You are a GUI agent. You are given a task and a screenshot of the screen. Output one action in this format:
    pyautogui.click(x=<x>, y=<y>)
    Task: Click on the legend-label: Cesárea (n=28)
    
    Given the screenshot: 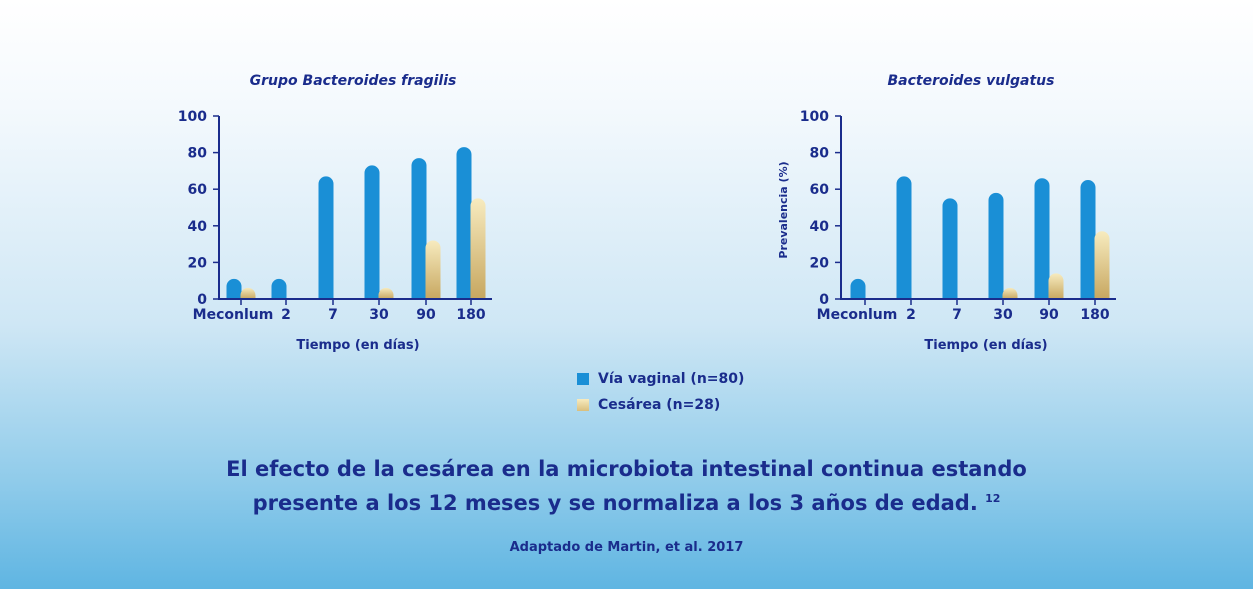 What is the action you would take?
    pyautogui.click(x=659, y=405)
    